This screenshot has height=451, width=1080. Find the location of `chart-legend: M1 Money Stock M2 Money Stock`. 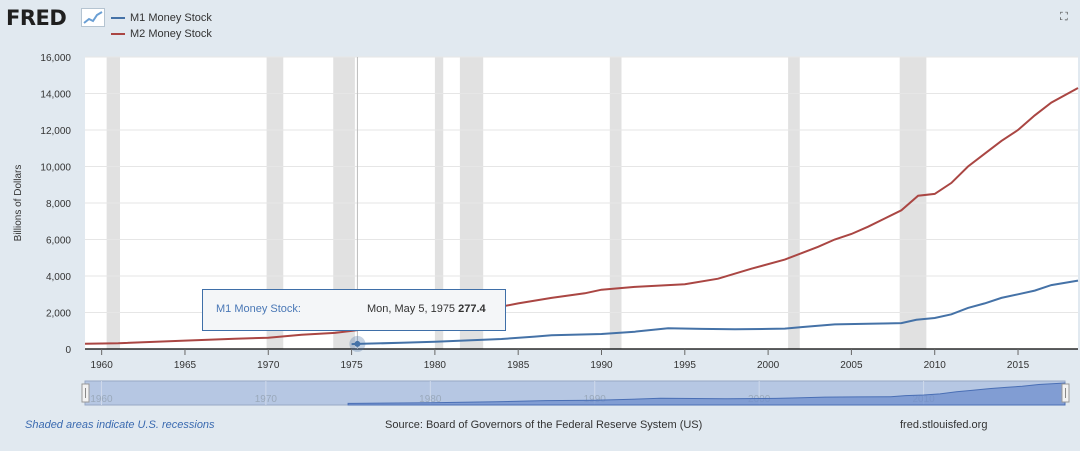

chart-legend: M1 Money Stock M2 Money Stock is located at coordinates (161, 26).